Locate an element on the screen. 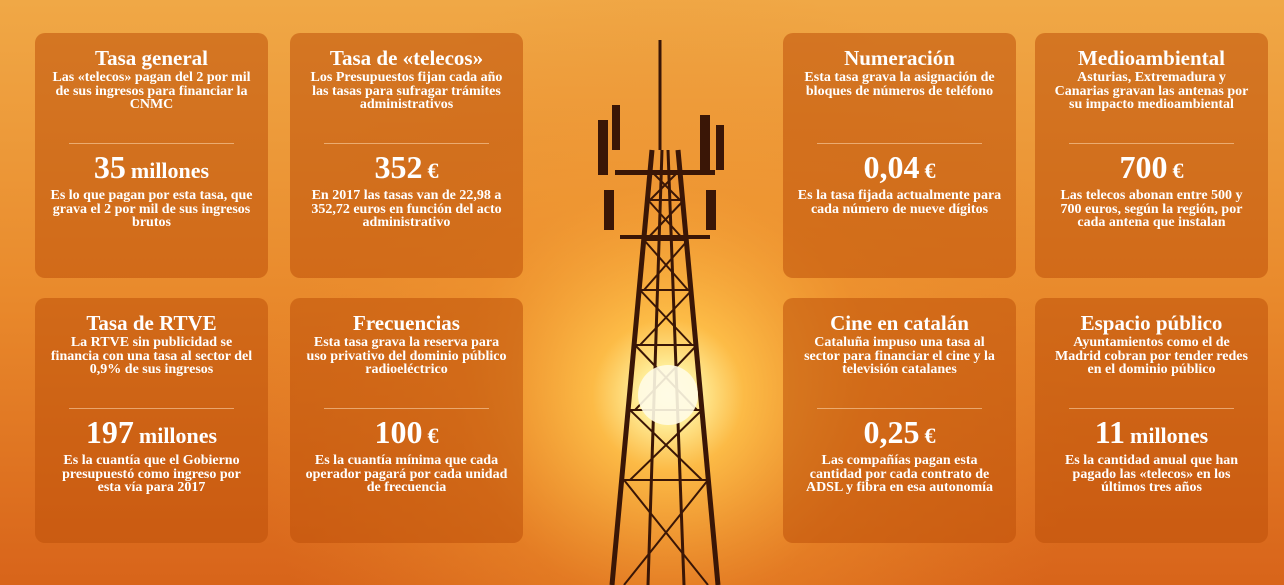  figure: 35 millones is located at coordinates (151, 169).